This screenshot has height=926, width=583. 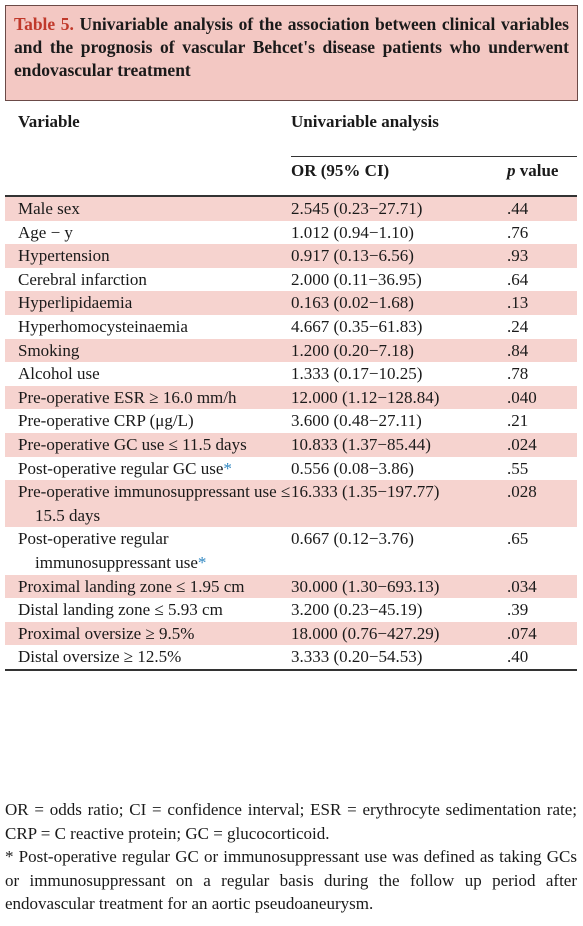 What do you see at coordinates (148, 374) in the screenshot?
I see `variable-cell: Alcohol use` at bounding box center [148, 374].